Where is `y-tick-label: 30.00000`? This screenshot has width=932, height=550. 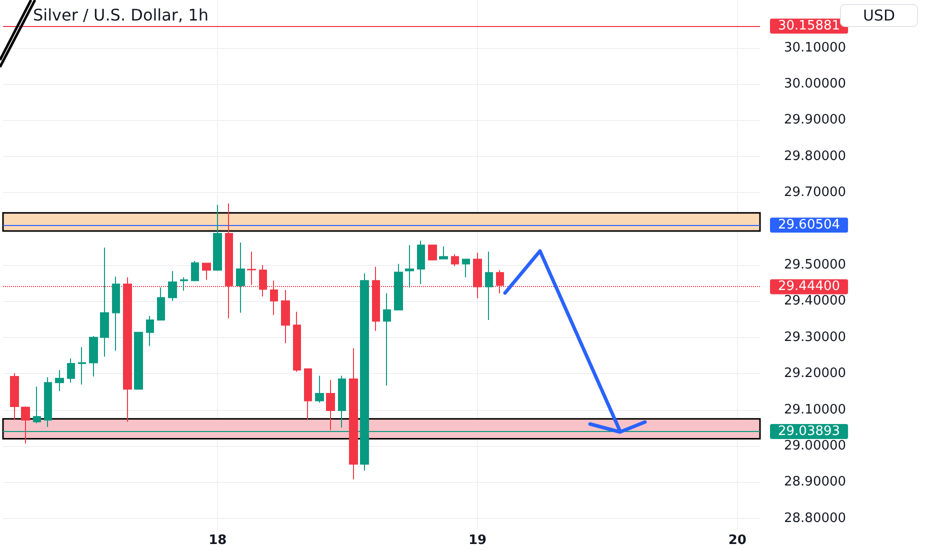
y-tick-label: 30.00000 is located at coordinates (815, 84).